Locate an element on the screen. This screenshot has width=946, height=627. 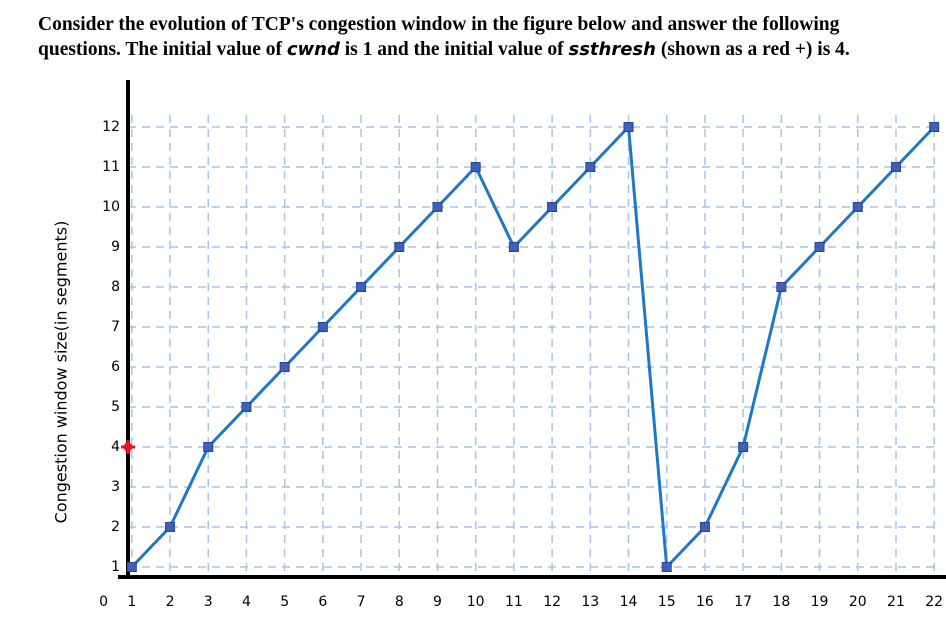
y-tick-label: 5 is located at coordinates (115, 407).